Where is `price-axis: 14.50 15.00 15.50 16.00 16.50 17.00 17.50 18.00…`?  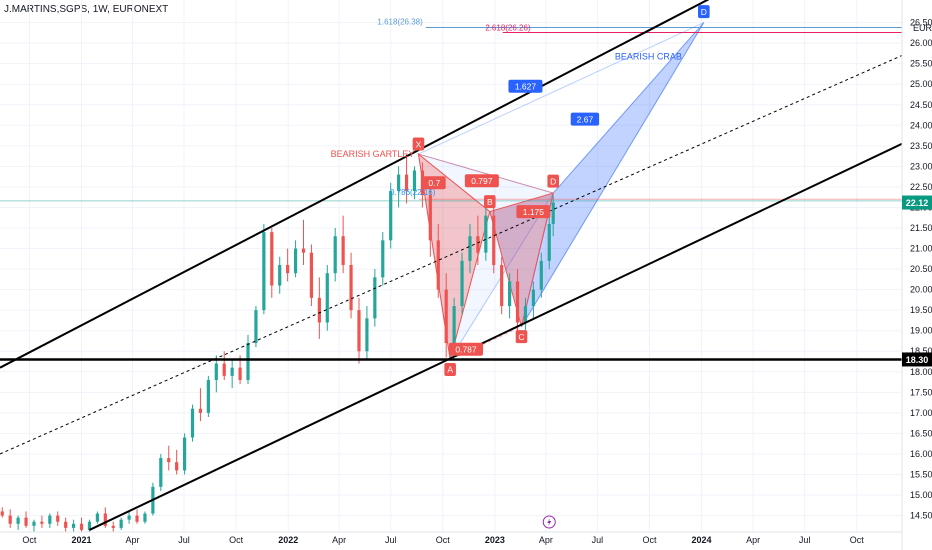
price-axis: 14.50 15.00 15.50 16.00 16.50 17.00 17.50 18.00… is located at coordinates (916, 275).